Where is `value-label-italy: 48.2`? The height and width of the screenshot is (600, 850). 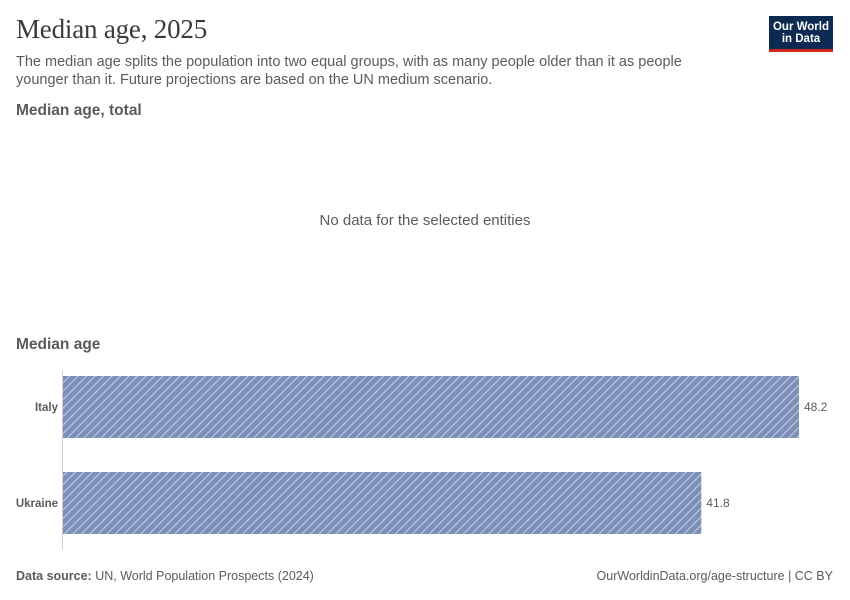 value-label-italy: 48.2 is located at coordinates (816, 407).